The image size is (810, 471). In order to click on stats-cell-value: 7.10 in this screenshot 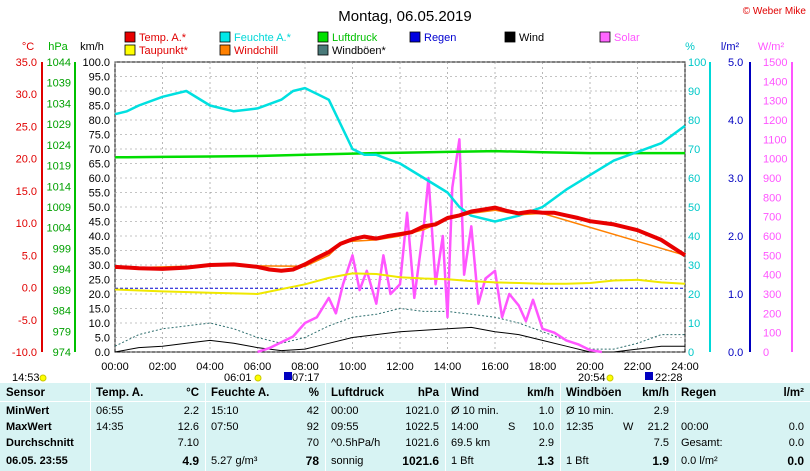, I will do `click(188, 443)`.